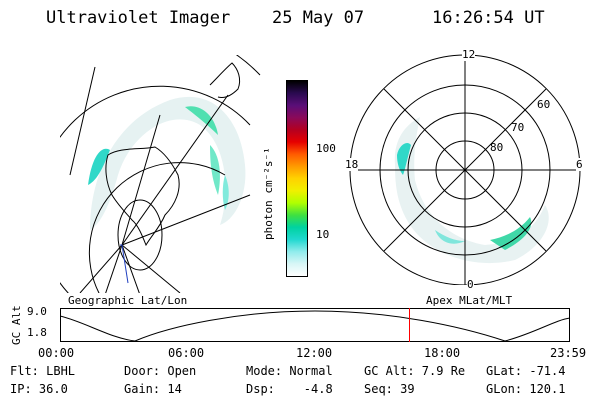  What do you see at coordinates (297, 178) in the screenshot?
I see `colorbar` at bounding box center [297, 178].